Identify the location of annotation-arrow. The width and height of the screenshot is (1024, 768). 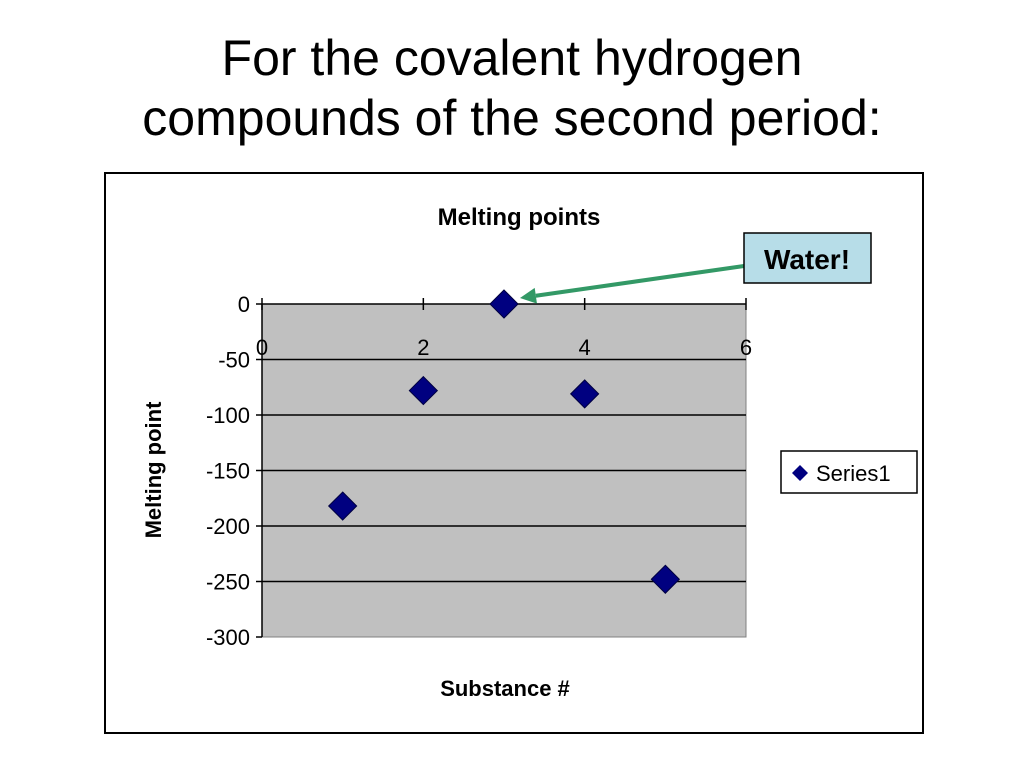
(640, 281).